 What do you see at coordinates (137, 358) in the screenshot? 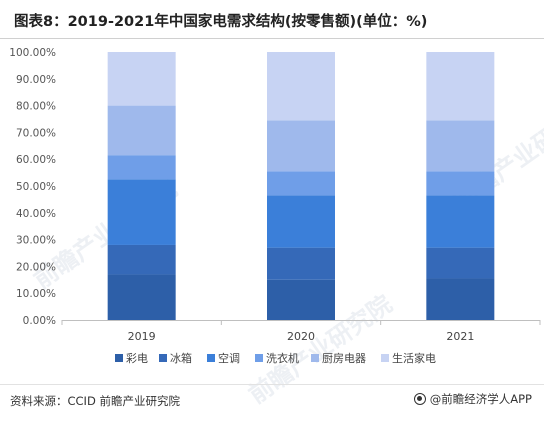
I see `legend-label: 彩电` at bounding box center [137, 358].